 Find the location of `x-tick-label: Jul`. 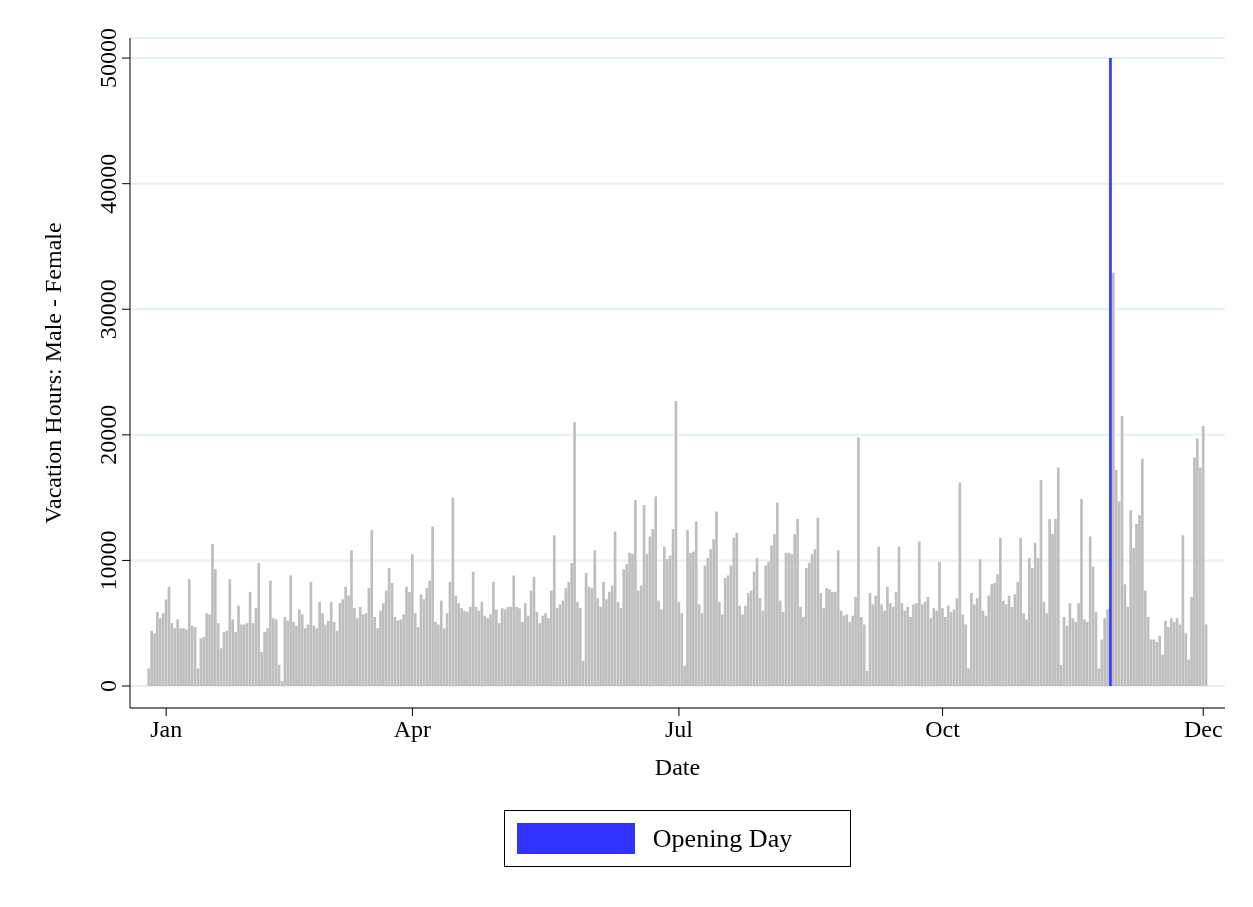

x-tick-label: Jul is located at coordinates (679, 729).